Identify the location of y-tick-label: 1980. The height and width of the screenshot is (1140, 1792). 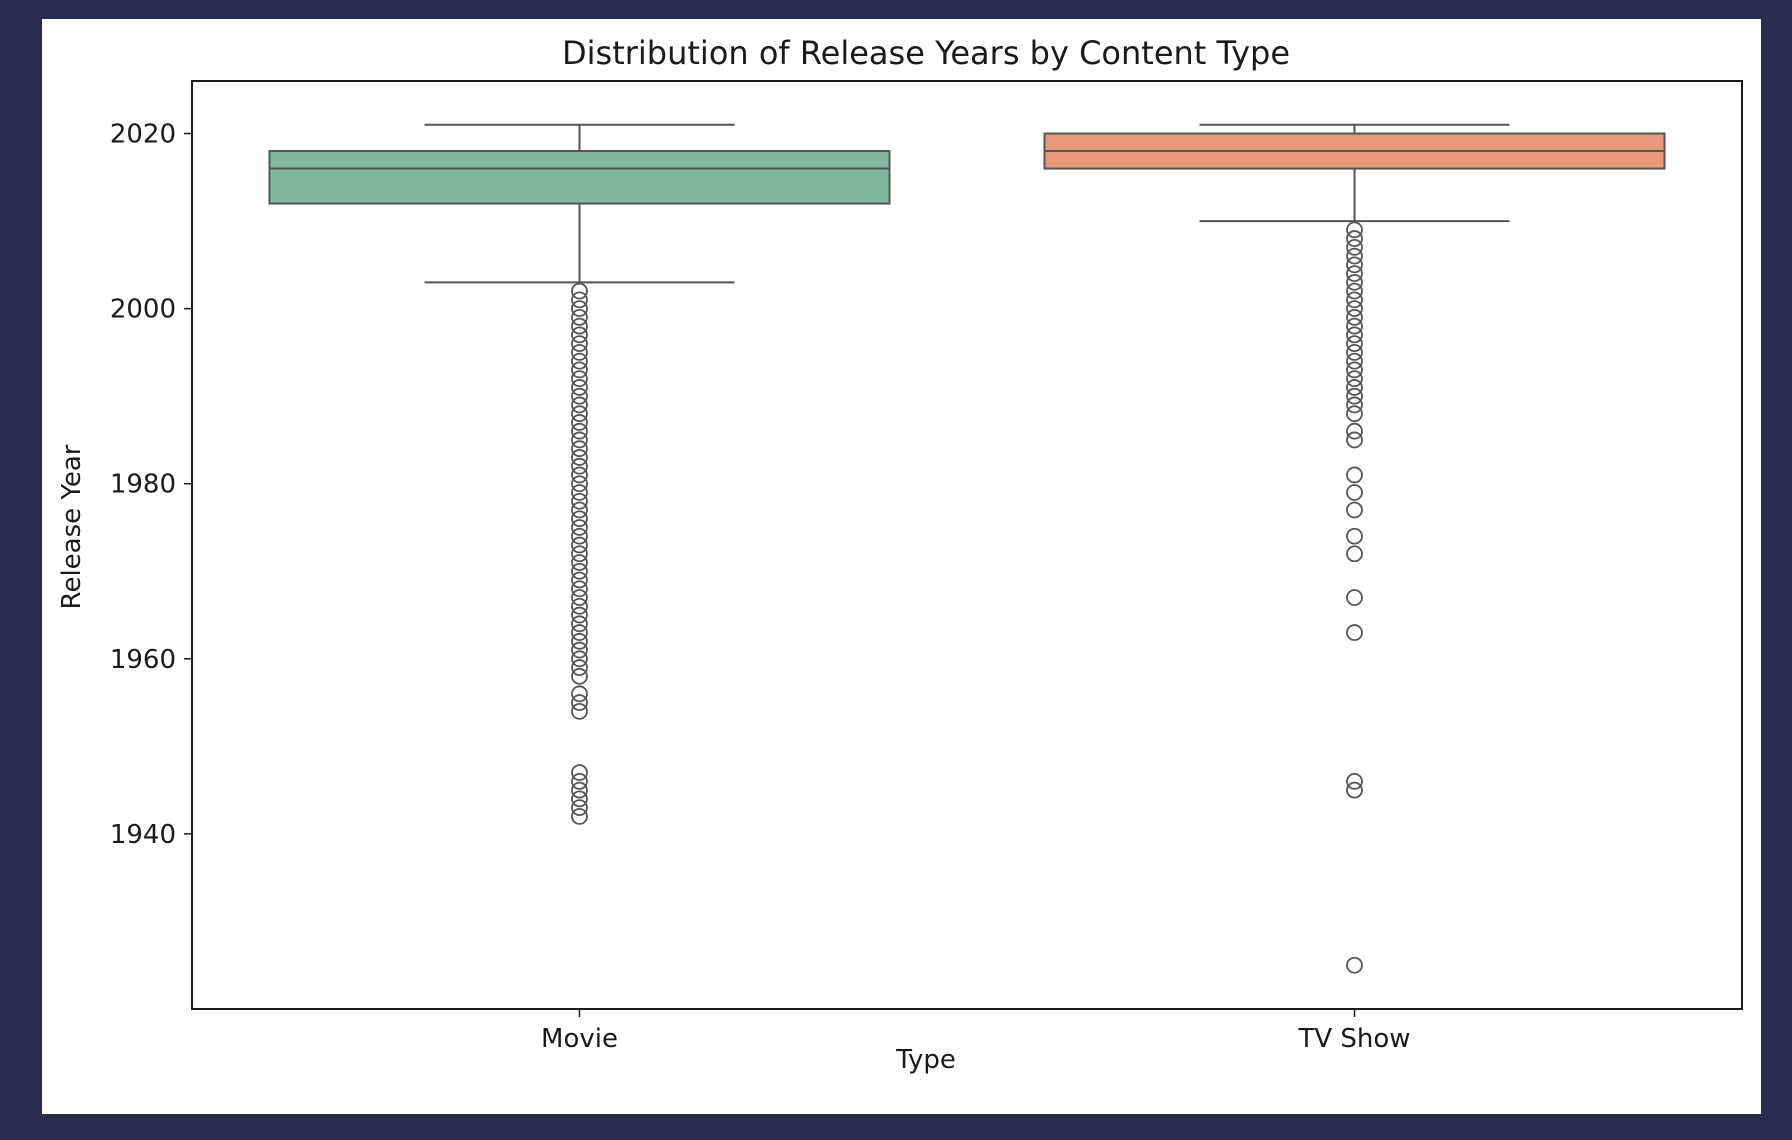
(143, 485).